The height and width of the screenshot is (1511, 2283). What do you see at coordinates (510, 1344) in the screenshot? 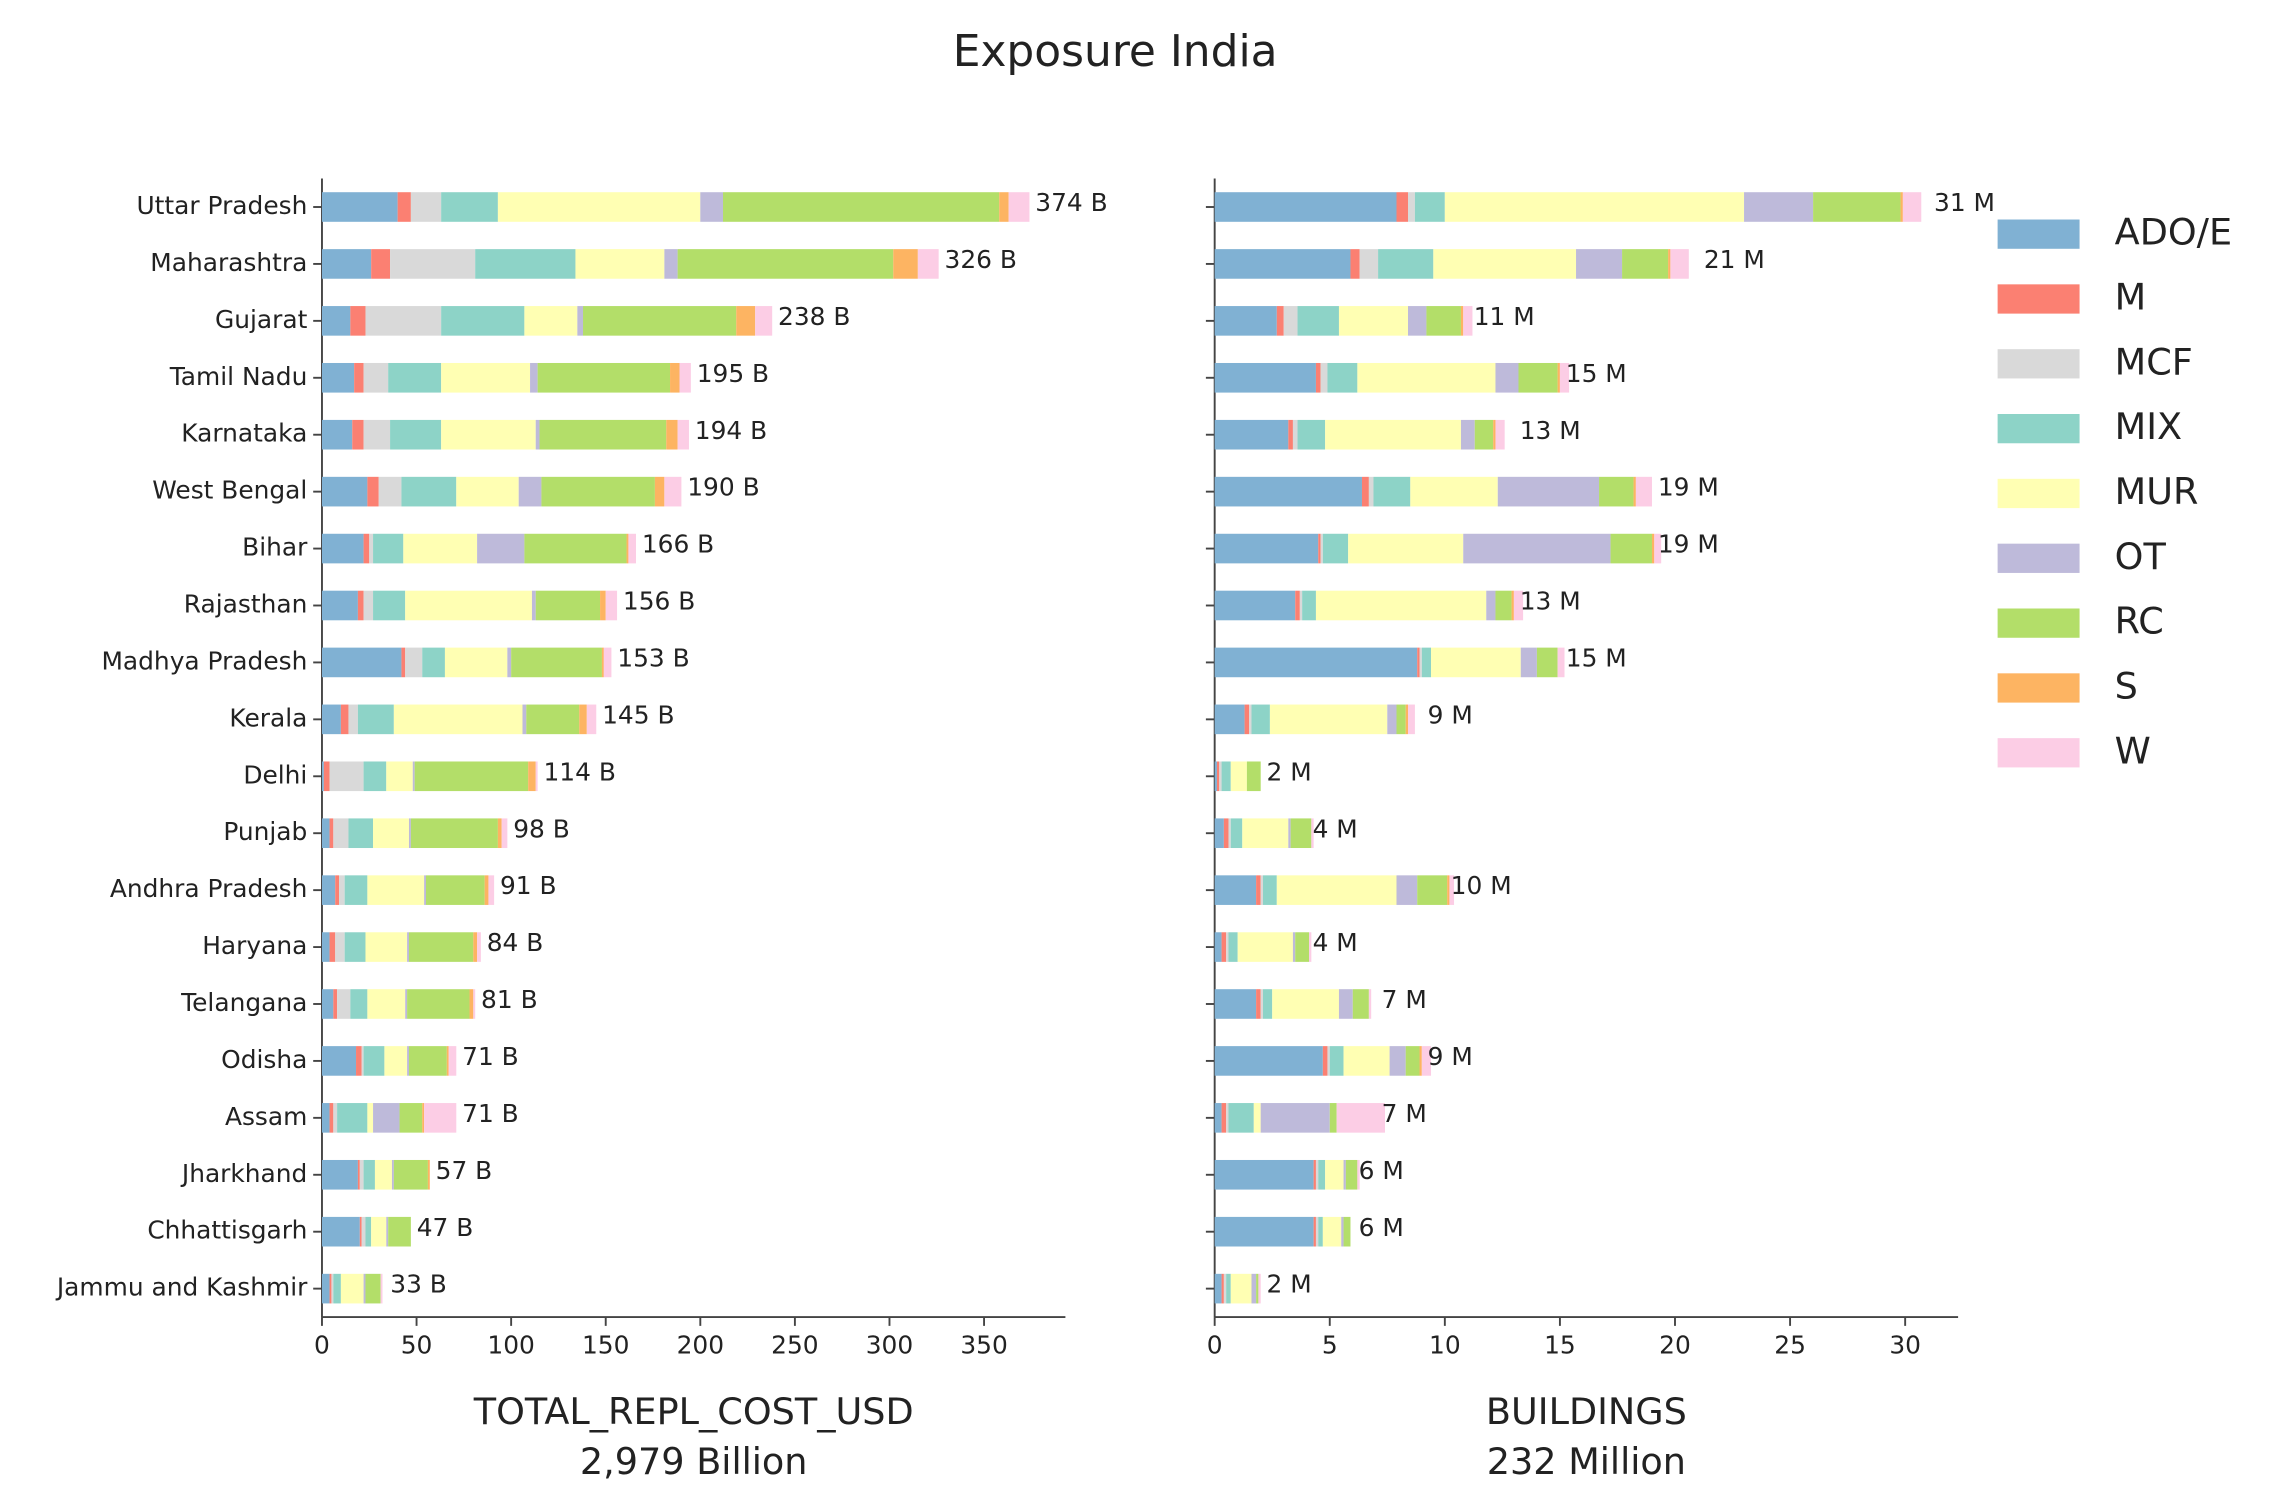
I see `x-tick-label: 100` at bounding box center [510, 1344].